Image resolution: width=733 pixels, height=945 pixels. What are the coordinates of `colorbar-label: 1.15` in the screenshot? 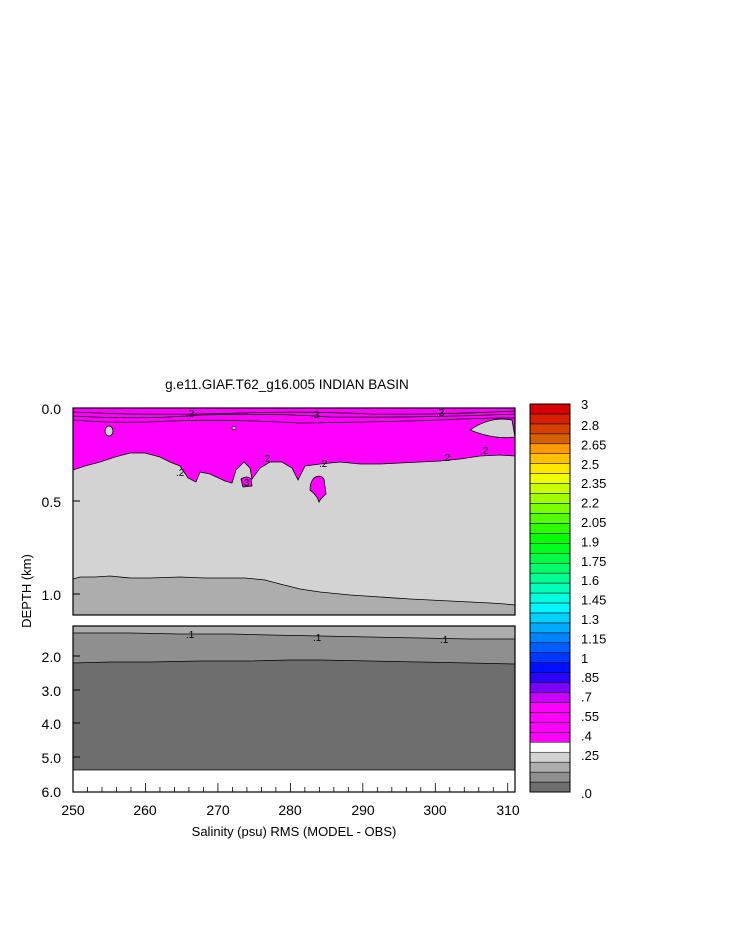 It's located at (593, 638).